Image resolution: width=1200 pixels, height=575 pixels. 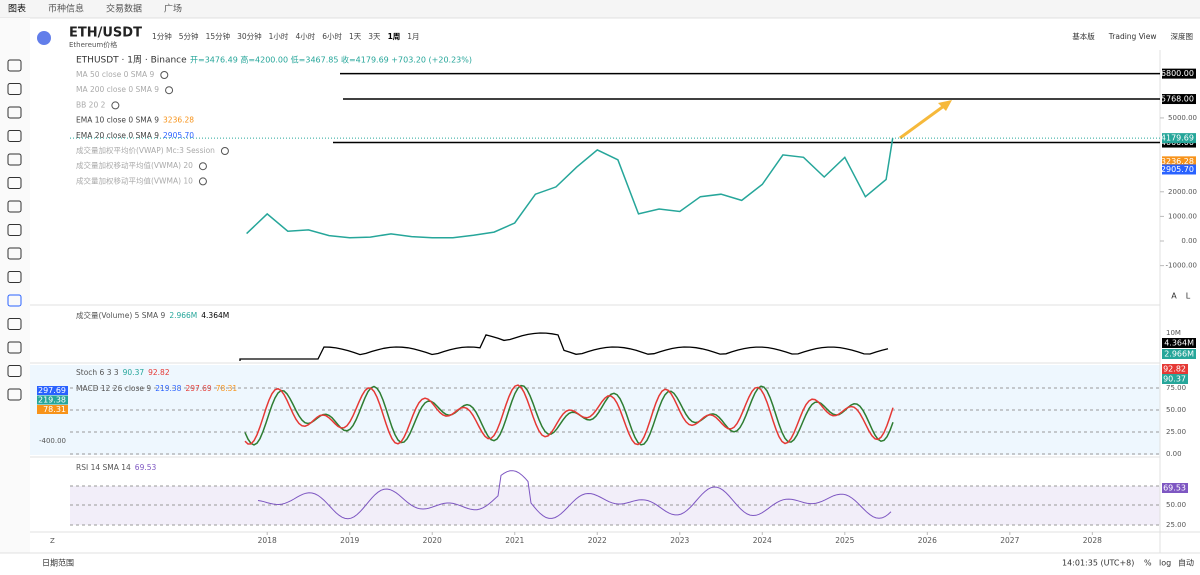 I want to click on clock: 14:01:35 (UTC+8), so click(x=1098, y=563).